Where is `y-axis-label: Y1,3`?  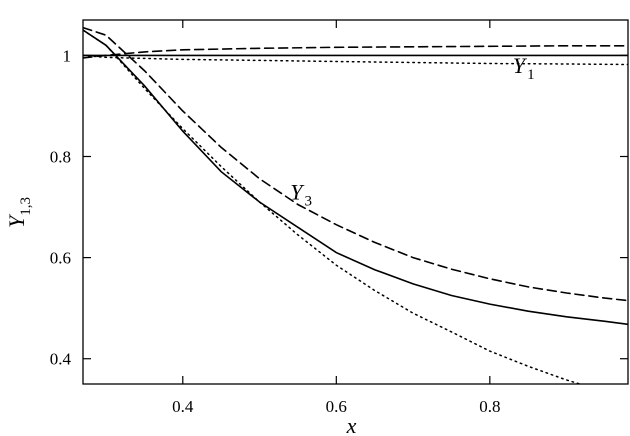
y-axis-label: Y1,3 is located at coordinates (19, 212).